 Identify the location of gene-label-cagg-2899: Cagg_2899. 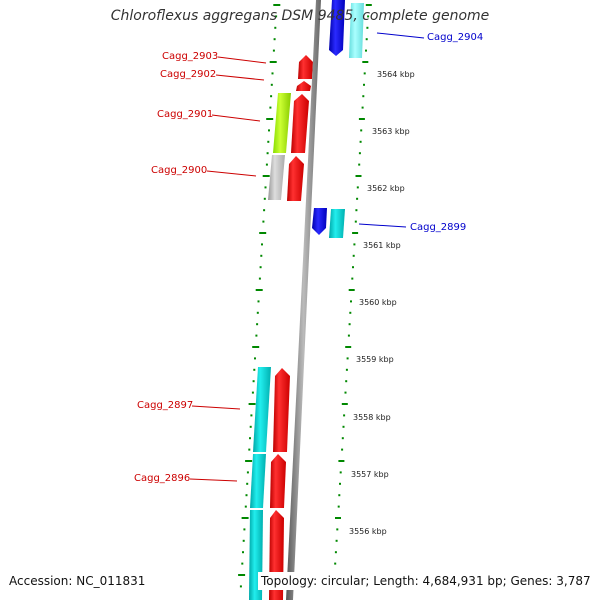
(438, 227).